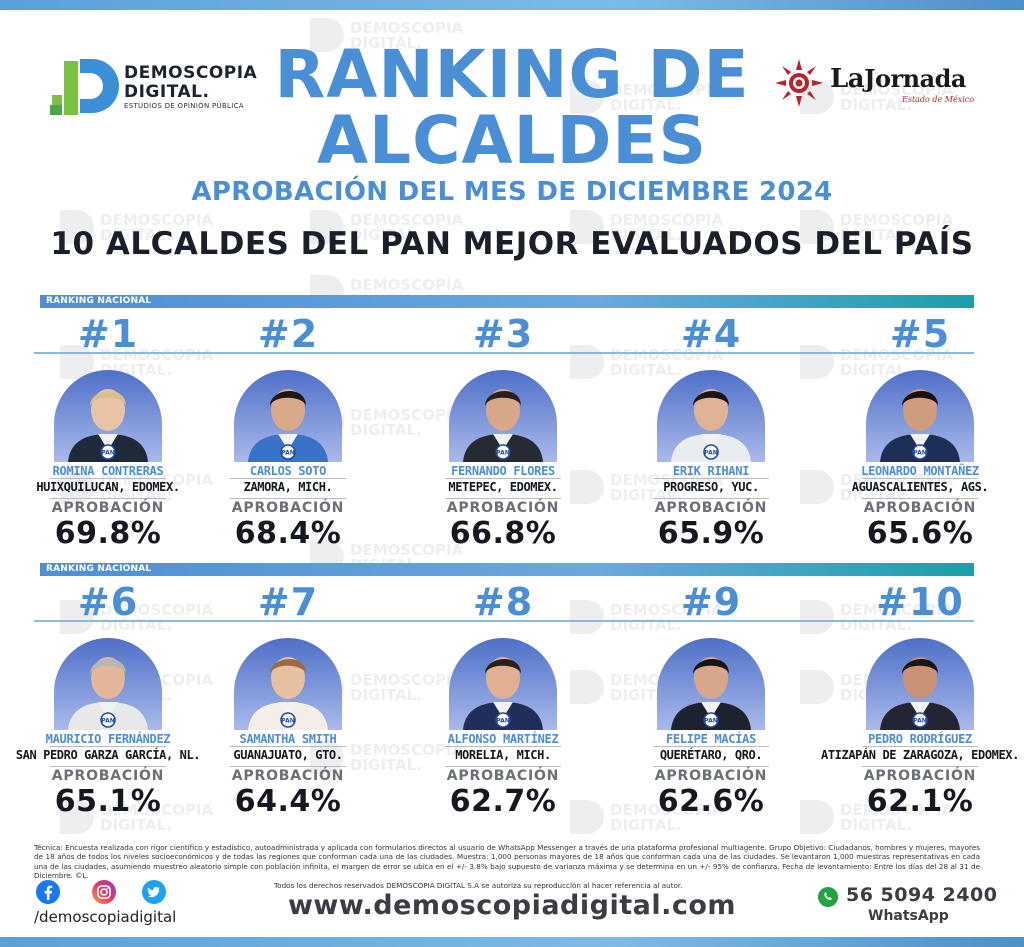 The height and width of the screenshot is (947, 1024). Describe the element at coordinates (288, 533) in the screenshot. I see `approval-value: 68.4%` at that location.